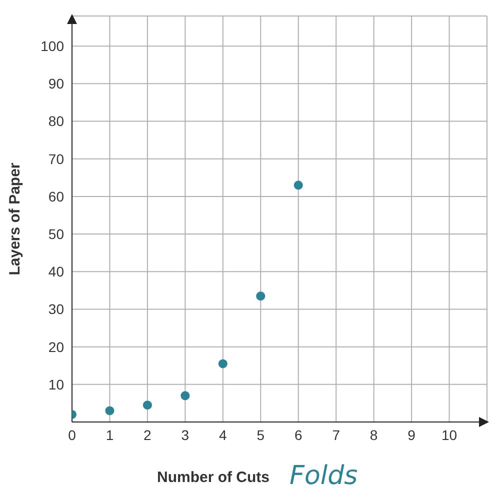 The width and height of the screenshot is (497, 496). What do you see at coordinates (56, 121) in the screenshot?
I see `y-tick-label: 80` at bounding box center [56, 121].